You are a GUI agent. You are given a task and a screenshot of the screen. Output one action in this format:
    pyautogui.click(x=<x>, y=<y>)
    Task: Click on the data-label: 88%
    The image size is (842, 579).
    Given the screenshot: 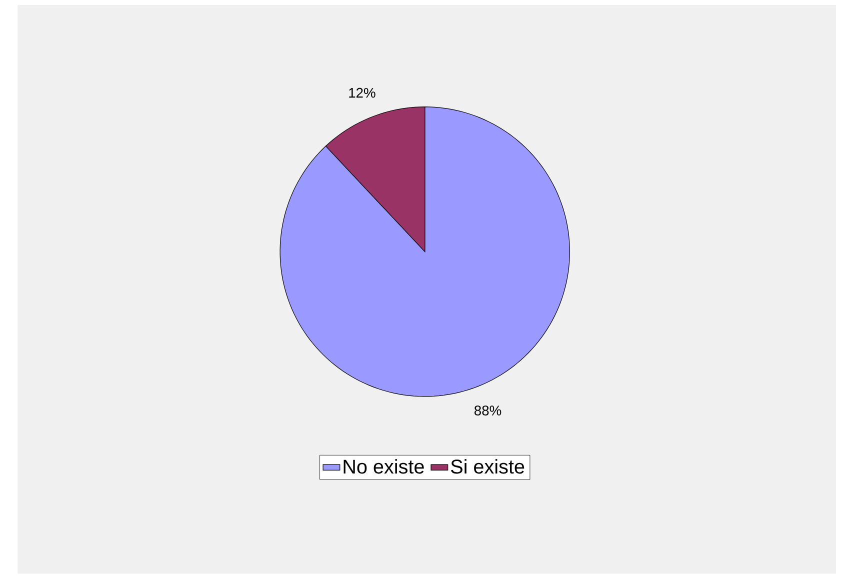 What is the action you would take?
    pyautogui.click(x=488, y=411)
    